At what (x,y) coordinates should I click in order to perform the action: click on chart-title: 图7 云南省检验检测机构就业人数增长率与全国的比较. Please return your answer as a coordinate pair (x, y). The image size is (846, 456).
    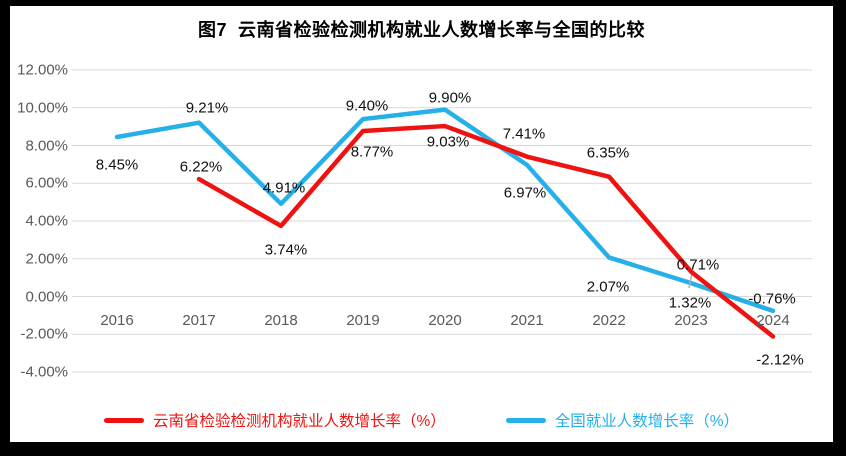
    Looking at the image, I should click on (421, 30).